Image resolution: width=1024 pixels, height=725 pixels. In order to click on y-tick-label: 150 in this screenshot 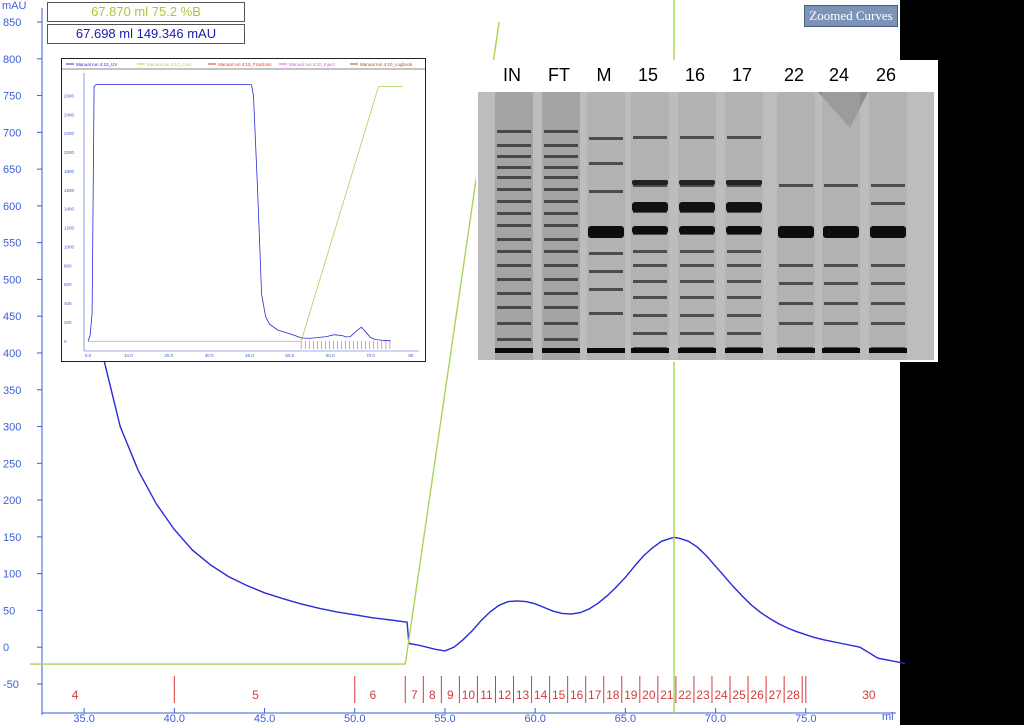, I will do `click(12, 538)`.